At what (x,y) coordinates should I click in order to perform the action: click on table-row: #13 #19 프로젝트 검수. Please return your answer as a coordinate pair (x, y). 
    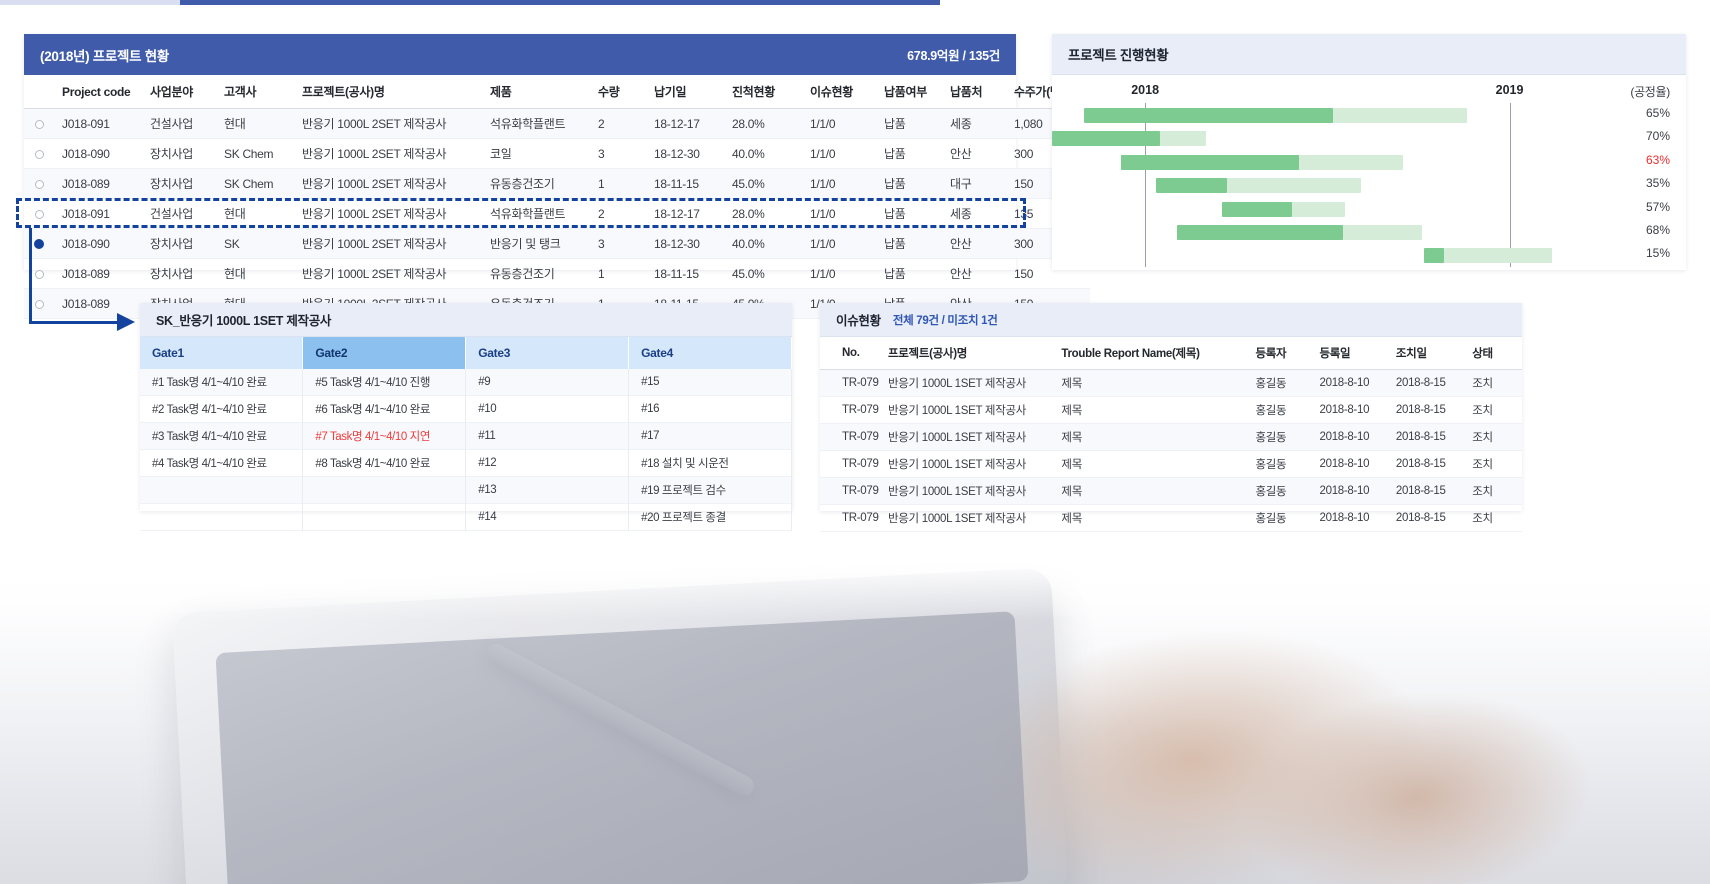
    Looking at the image, I should click on (466, 490).